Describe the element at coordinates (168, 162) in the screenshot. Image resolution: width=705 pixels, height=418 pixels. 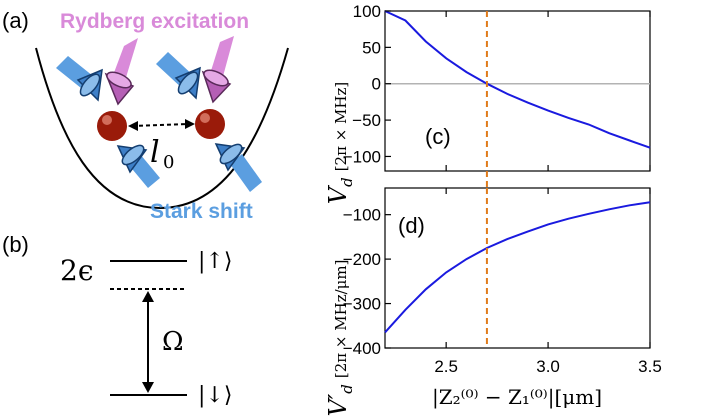
I see `distance-subscript: 0` at that location.